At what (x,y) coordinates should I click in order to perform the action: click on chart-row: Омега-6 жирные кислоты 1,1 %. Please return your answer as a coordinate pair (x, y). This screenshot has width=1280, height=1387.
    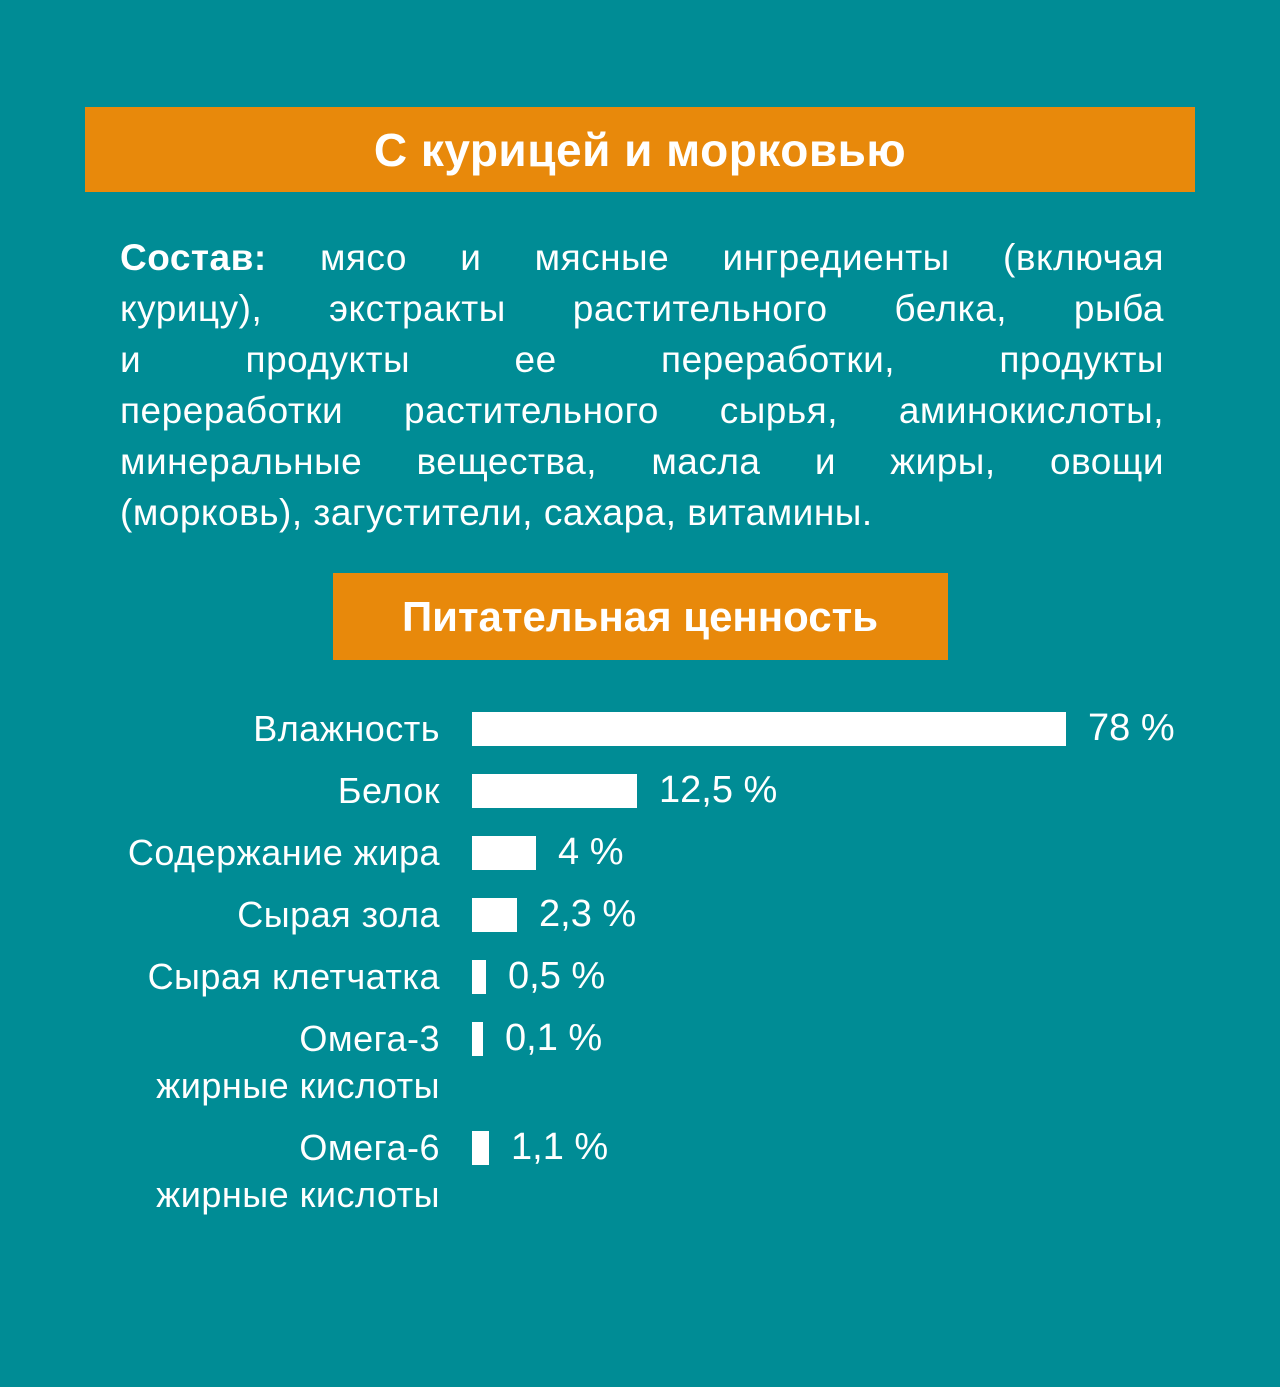
    Looking at the image, I should click on (640, 1171).